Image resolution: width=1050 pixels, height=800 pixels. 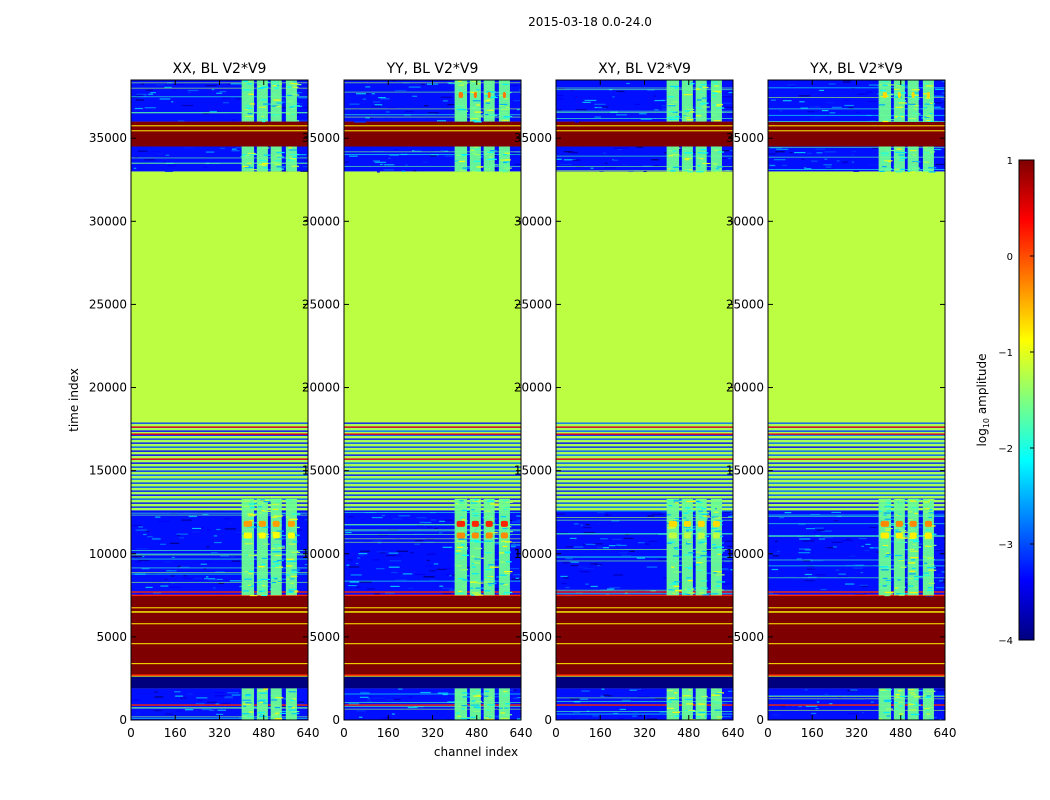 What do you see at coordinates (644, 612) in the screenshot?
I see `edge-line` at bounding box center [644, 612].